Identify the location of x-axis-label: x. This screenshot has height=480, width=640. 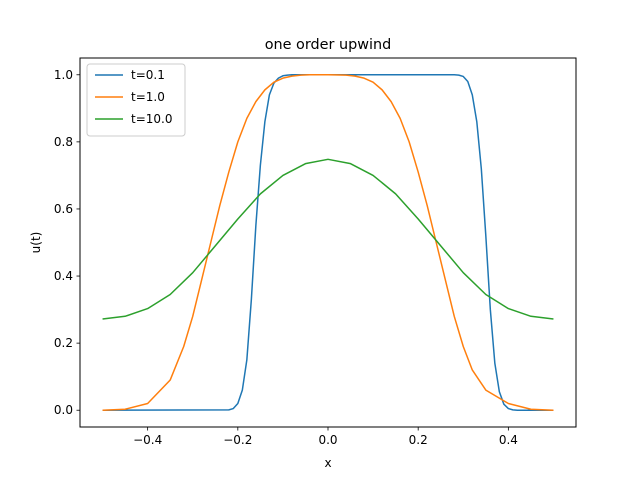
(327, 463).